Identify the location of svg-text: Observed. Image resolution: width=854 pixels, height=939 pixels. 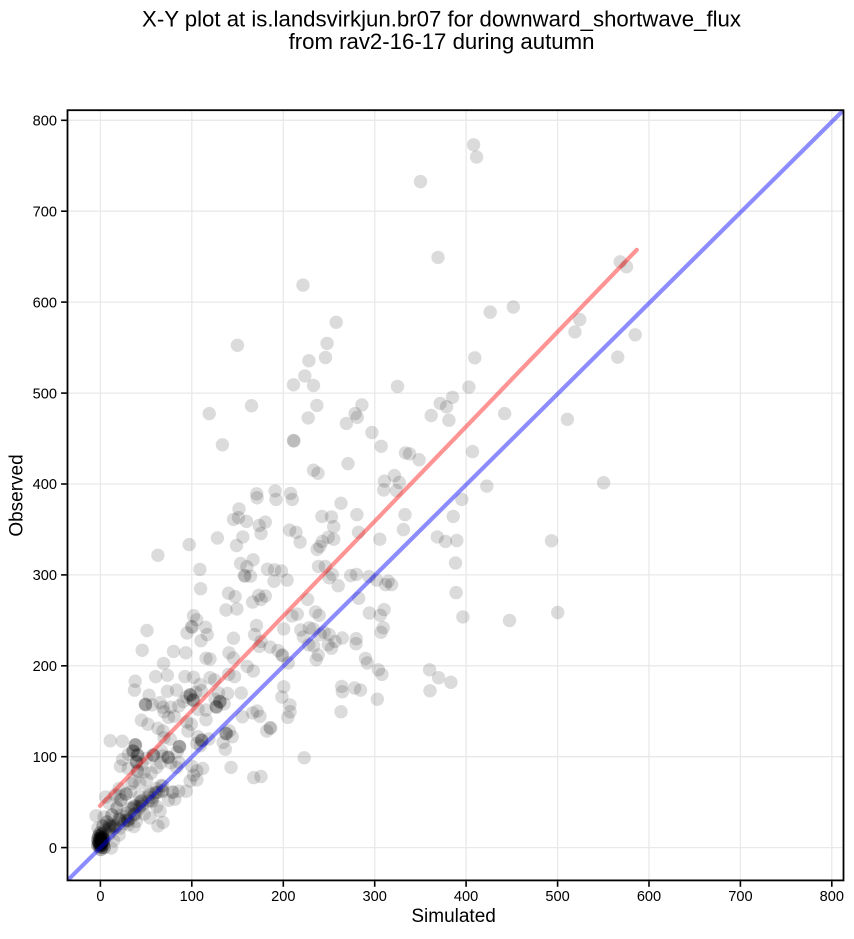
(16, 495).